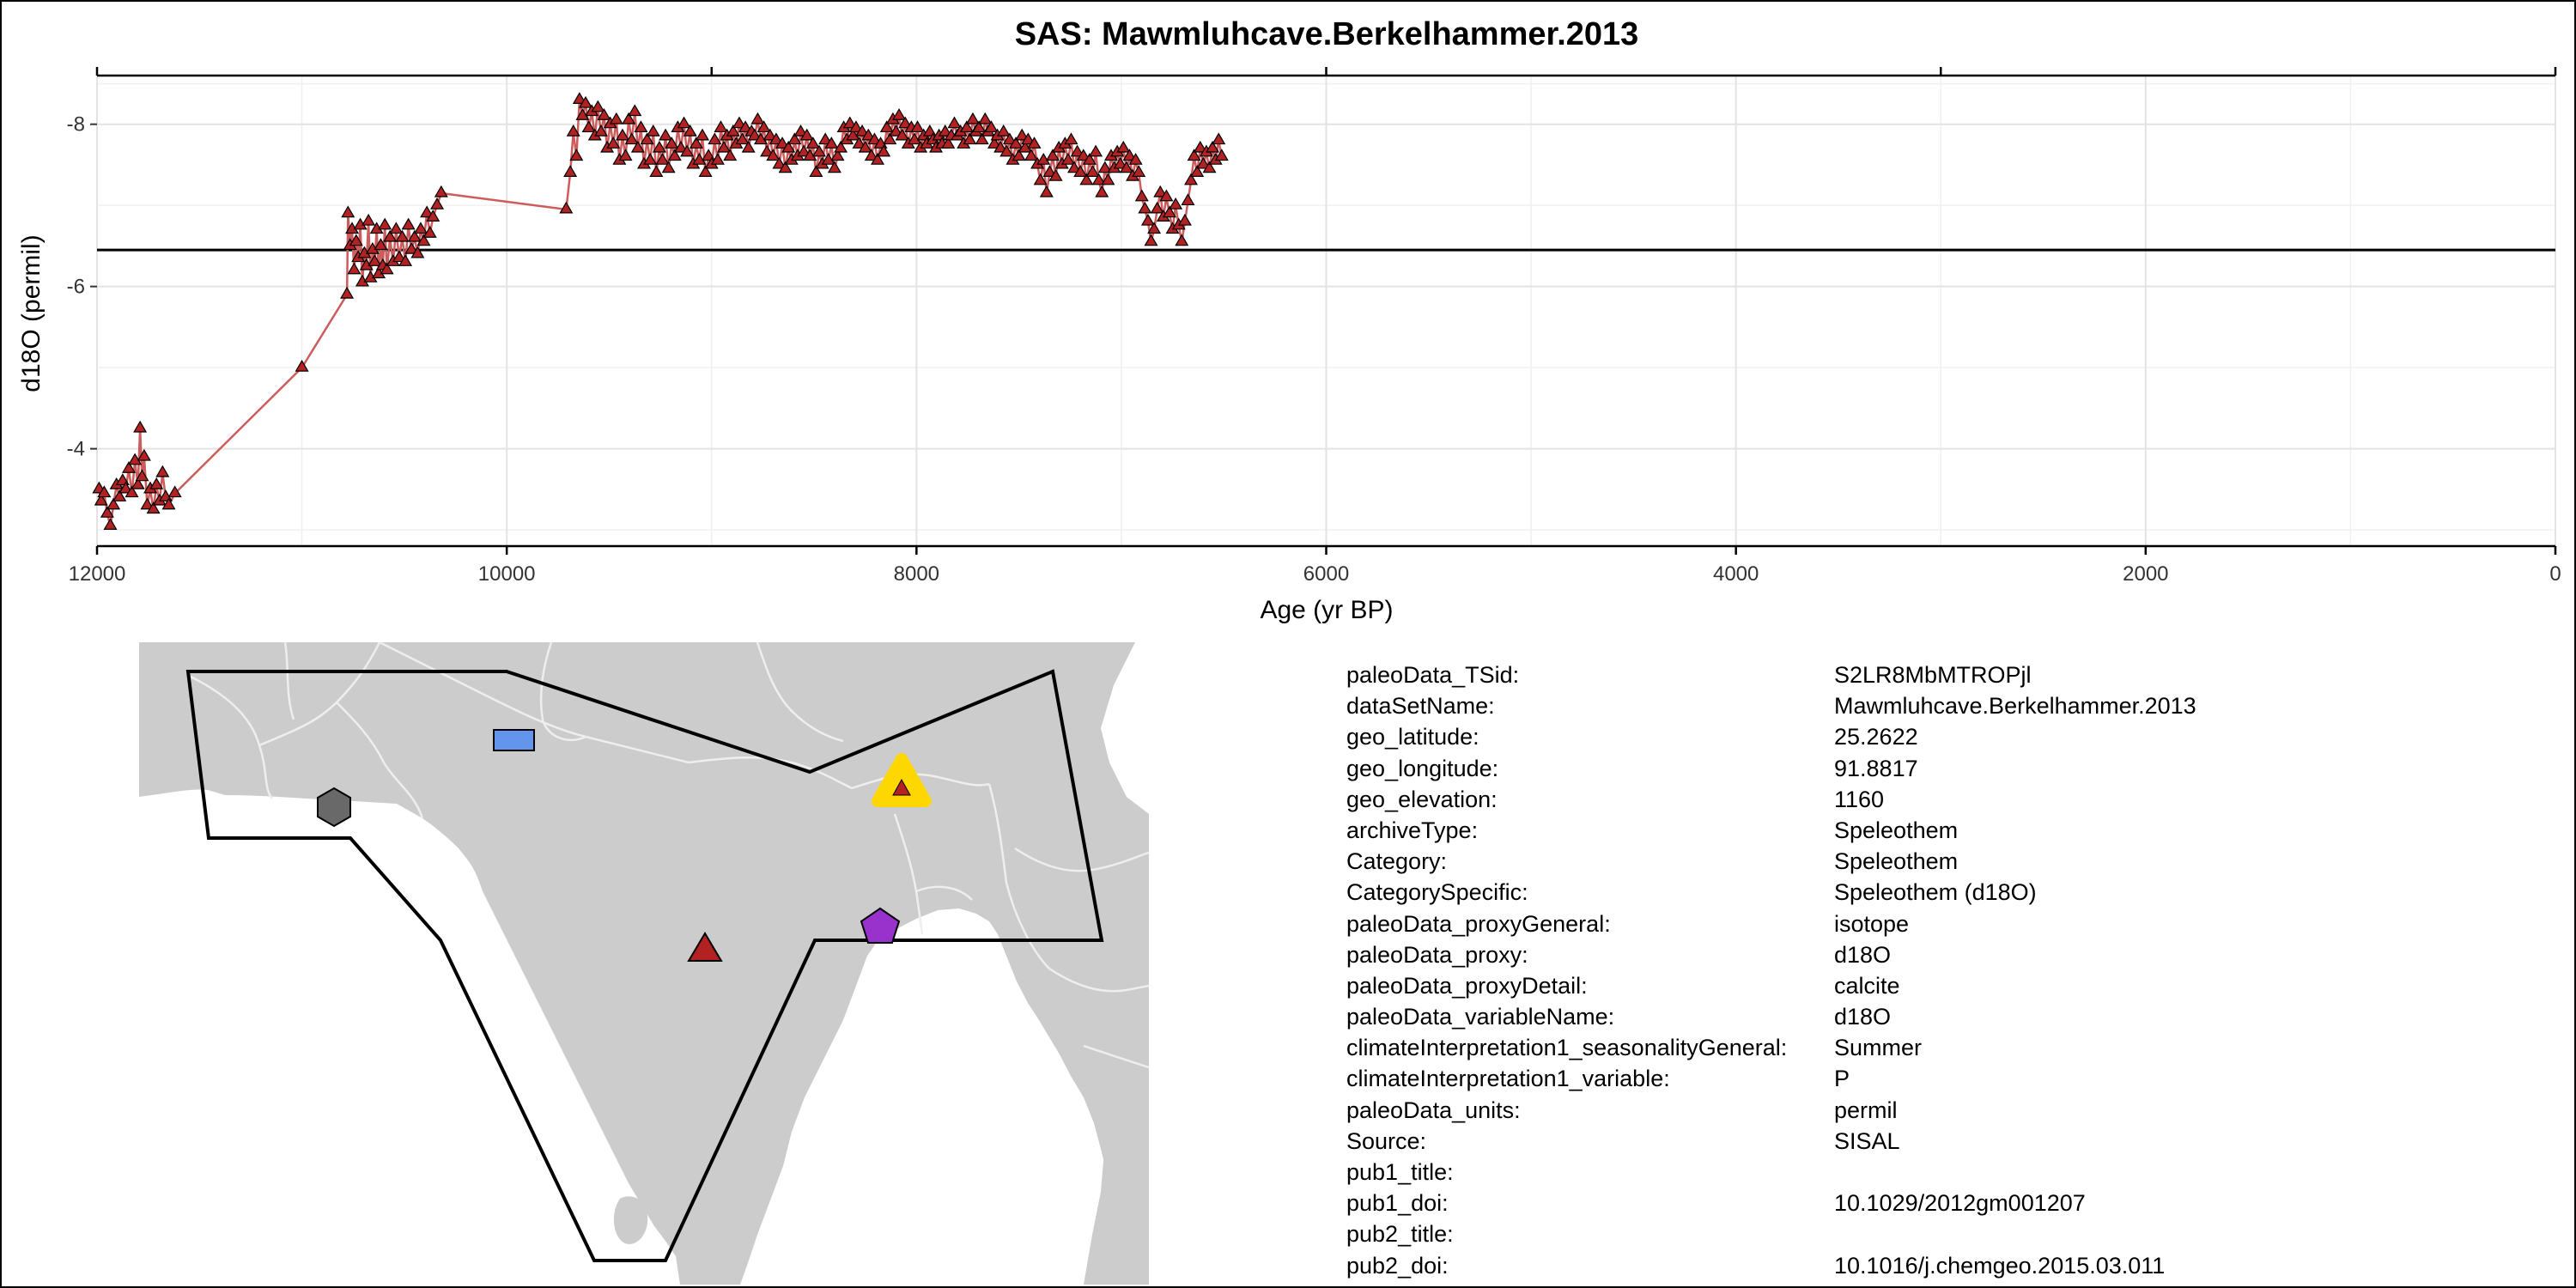  Describe the element at coordinates (1467, 985) in the screenshot. I see `metadata-key: paleoData_proxyDetail:` at that location.